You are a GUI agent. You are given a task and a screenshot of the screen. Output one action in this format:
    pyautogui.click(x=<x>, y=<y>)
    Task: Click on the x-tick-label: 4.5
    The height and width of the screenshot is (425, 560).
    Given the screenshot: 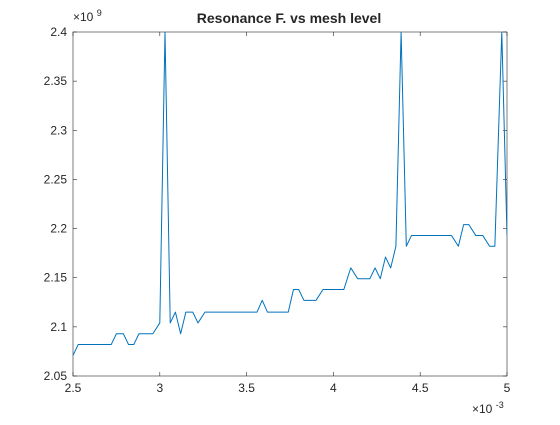 What is the action you would take?
    pyautogui.click(x=420, y=388)
    